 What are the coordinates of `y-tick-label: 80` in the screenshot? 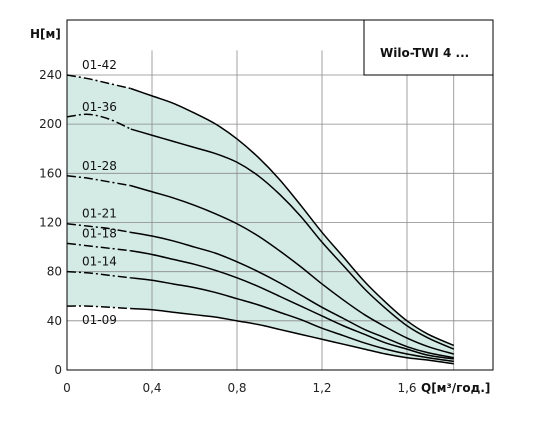 It's located at (54, 272).